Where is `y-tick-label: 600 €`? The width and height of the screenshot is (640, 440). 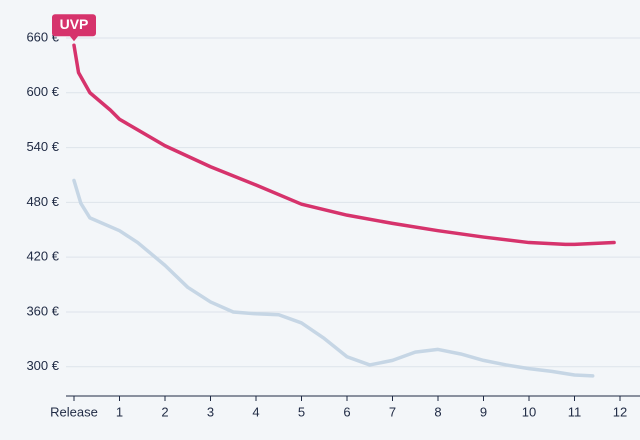 y-tick-label: 600 € is located at coordinates (42, 91).